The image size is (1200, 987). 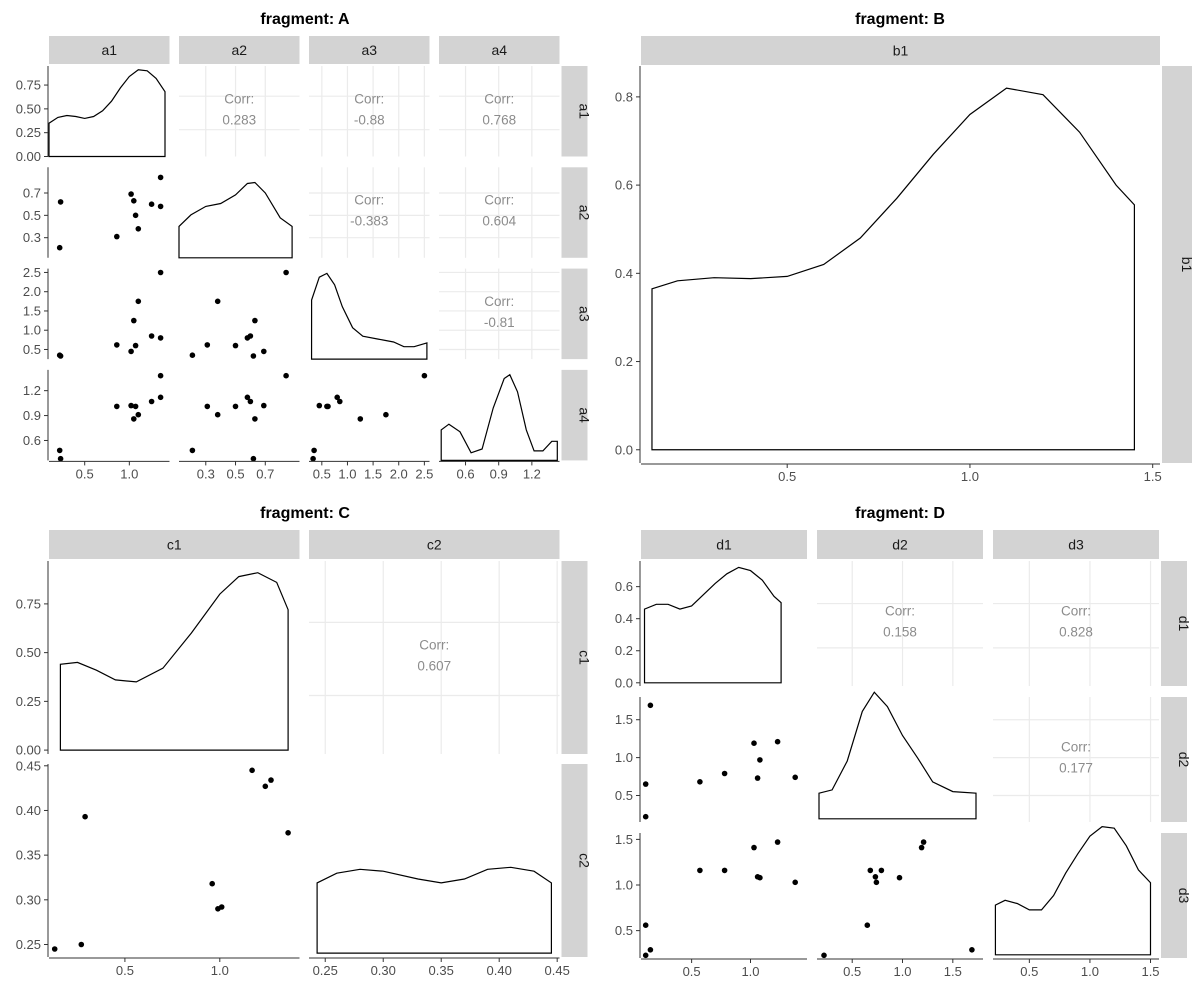 I want to click on x-tick-label: 0.30, so click(x=383, y=970).